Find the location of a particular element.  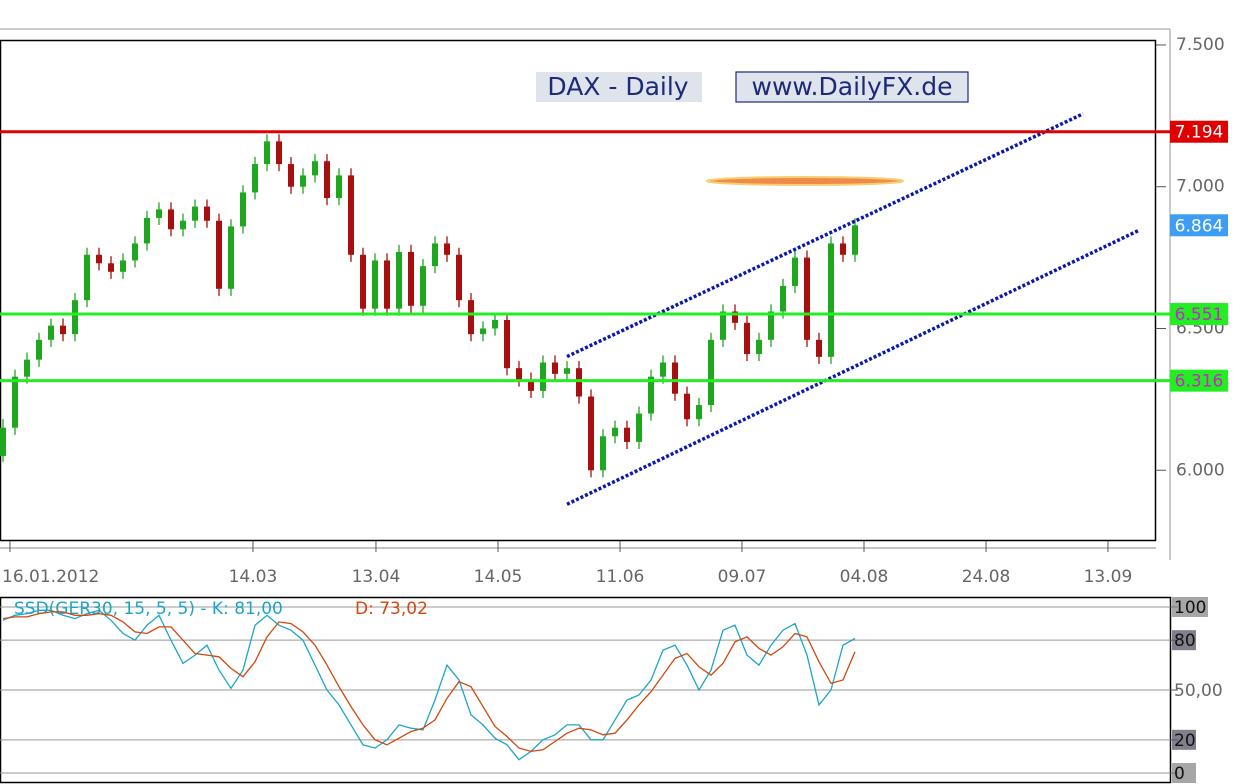

level-label: 6.551 is located at coordinates (1199, 315).